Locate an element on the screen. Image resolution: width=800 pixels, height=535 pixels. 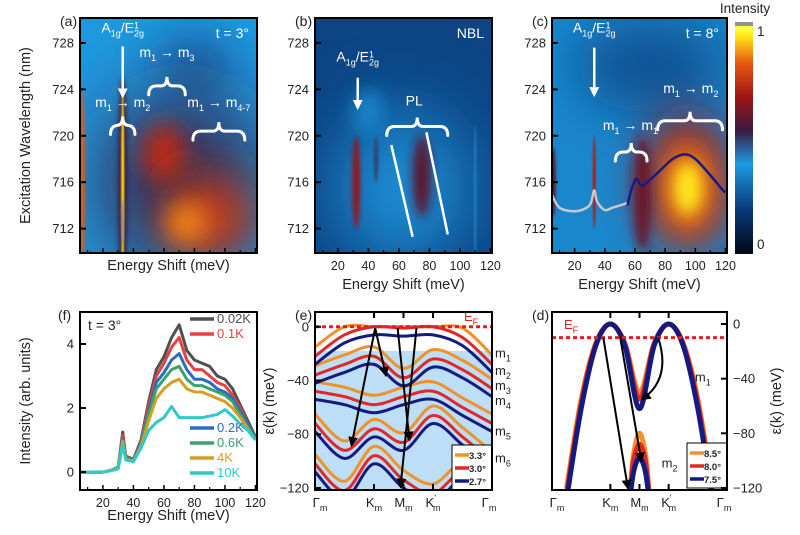
k-point-label: Γm is located at coordinates (489, 504).